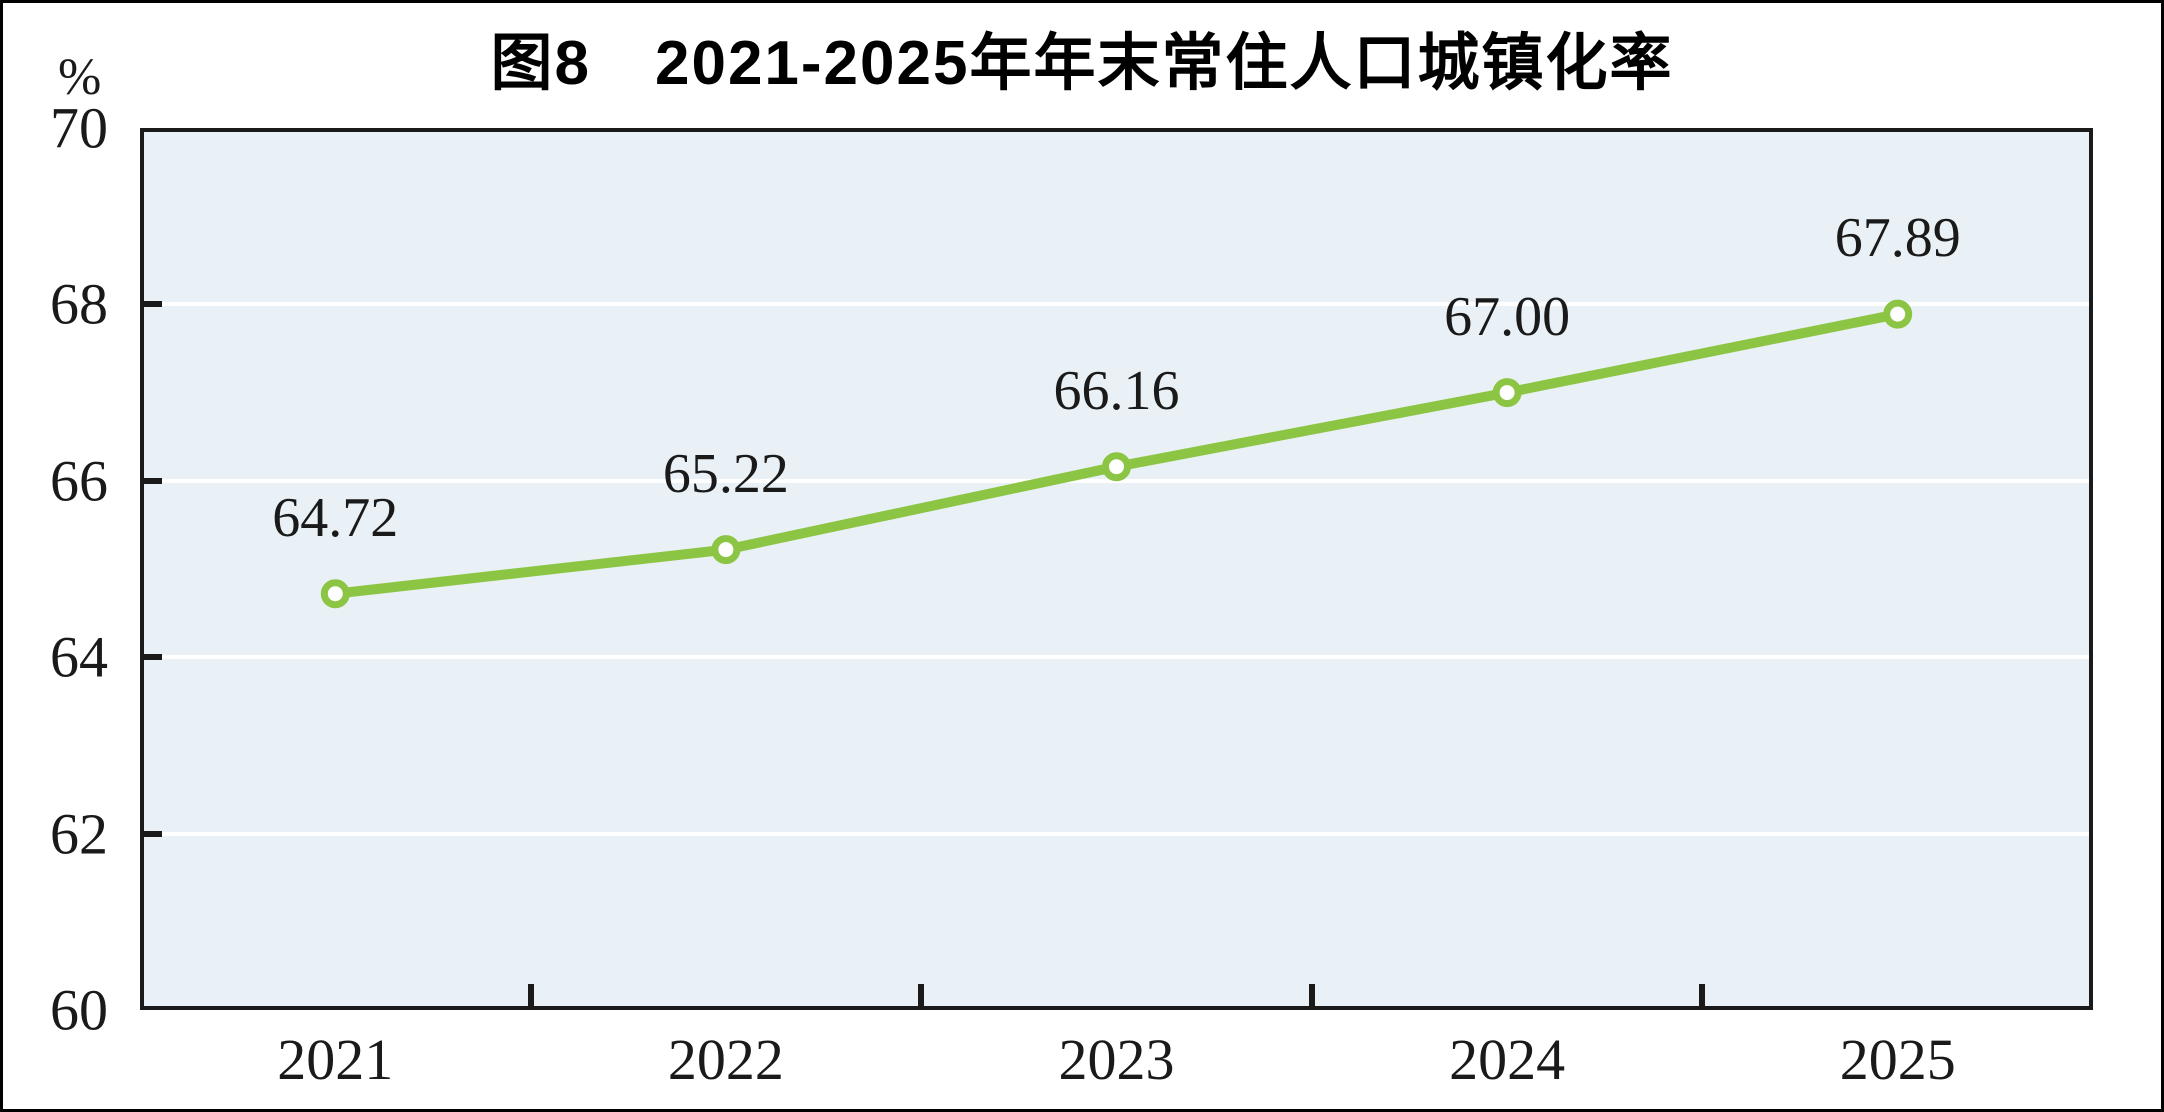  I want to click on y-axis-unit-label: %, so click(80, 77).